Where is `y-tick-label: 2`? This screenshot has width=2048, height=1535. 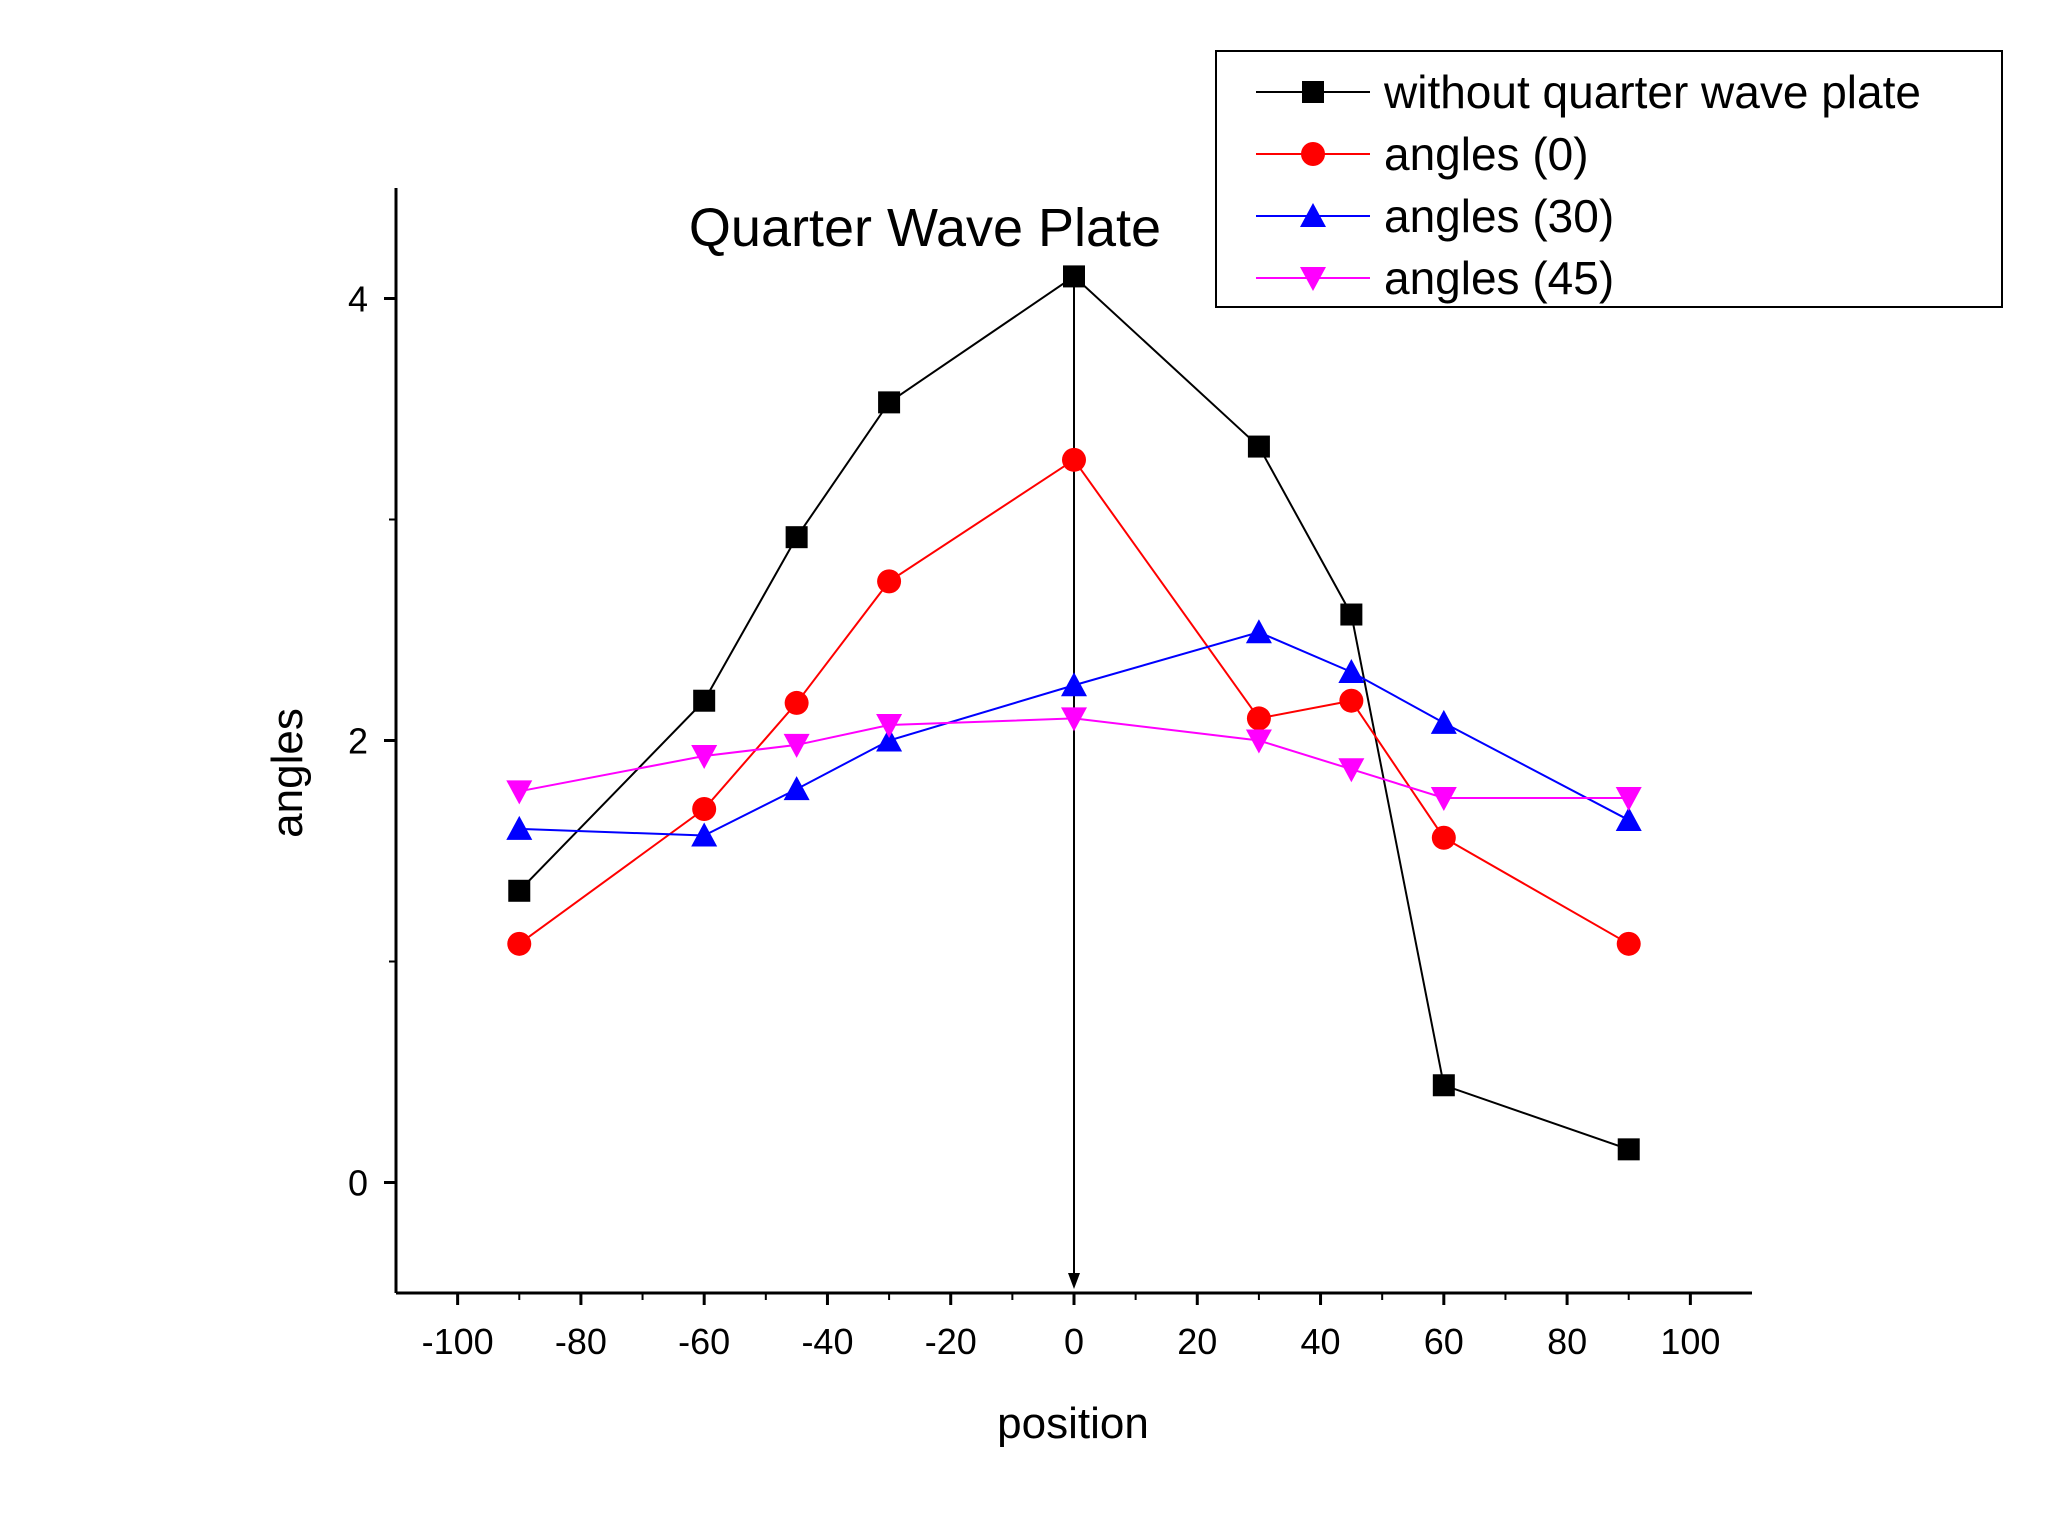 y-tick-label: 2 is located at coordinates (358, 741).